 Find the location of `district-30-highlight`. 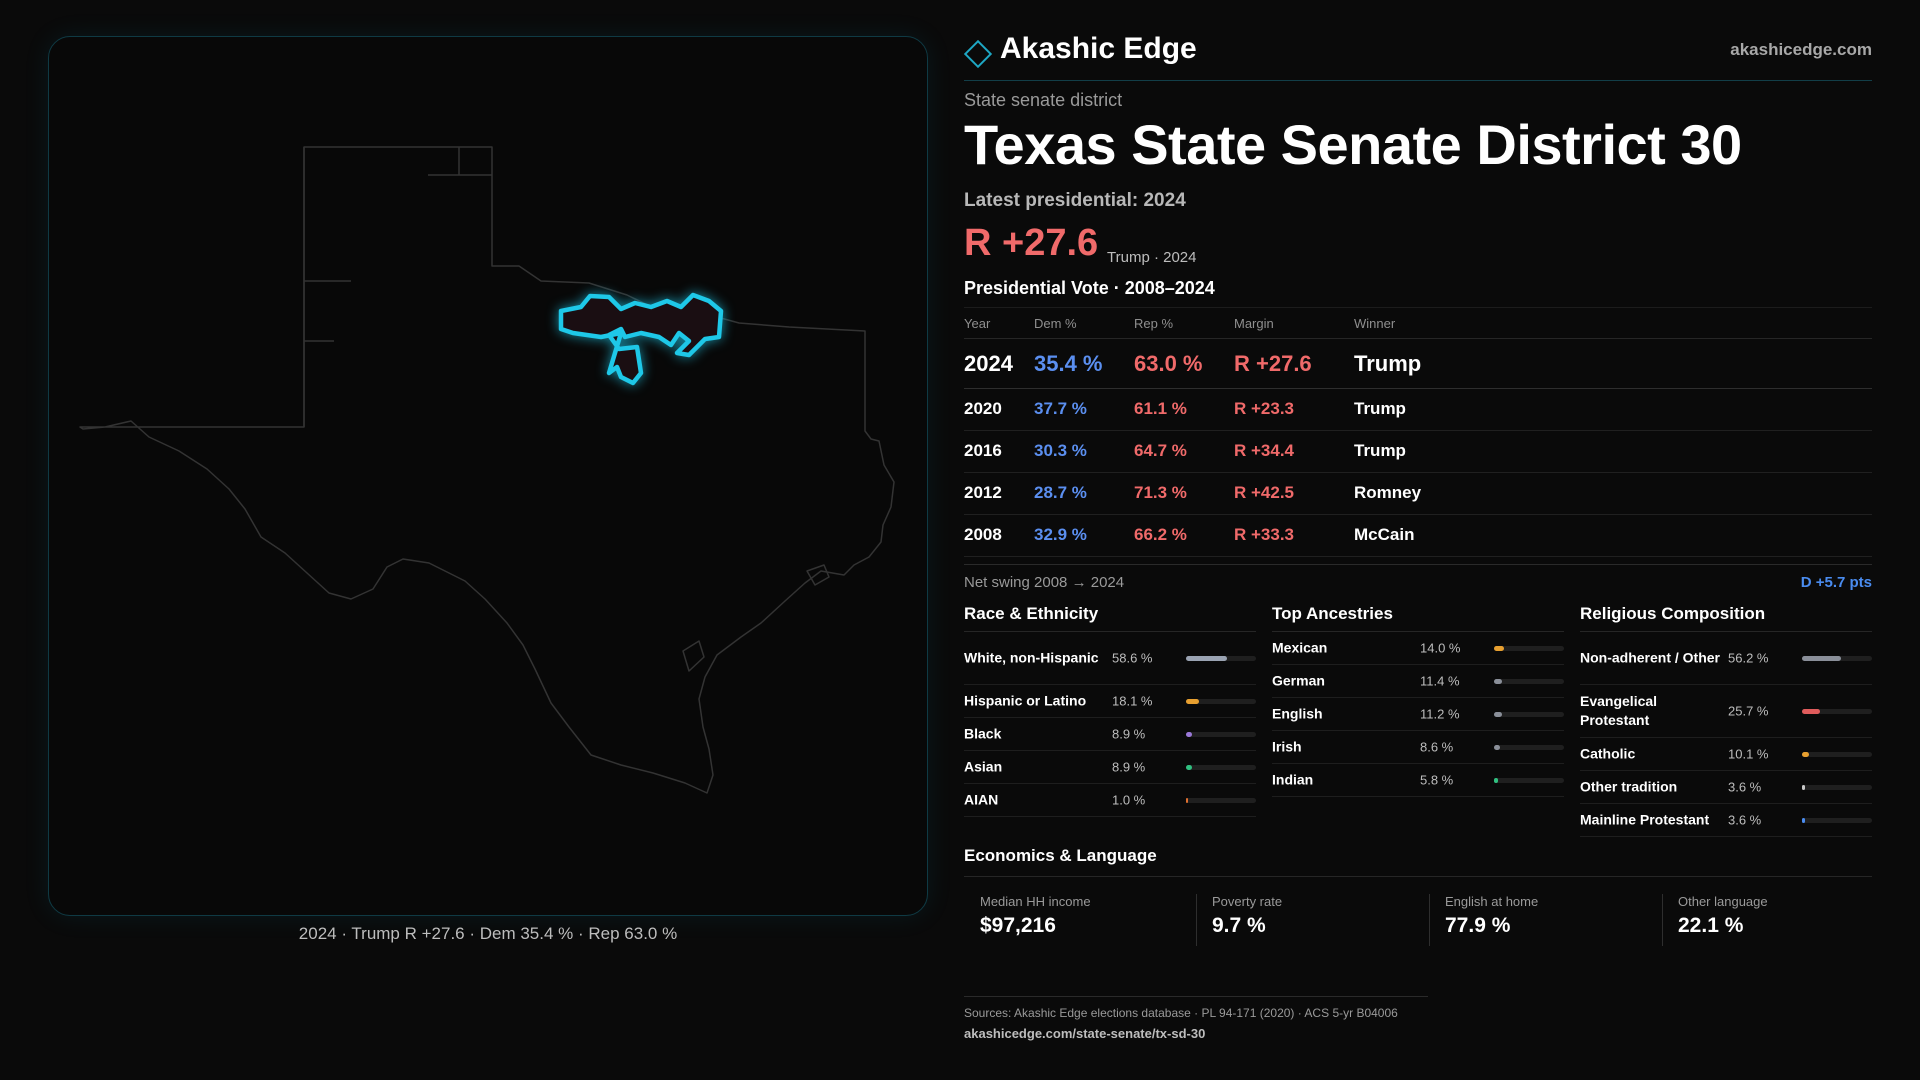

district-30-highlight is located at coordinates (641, 339).